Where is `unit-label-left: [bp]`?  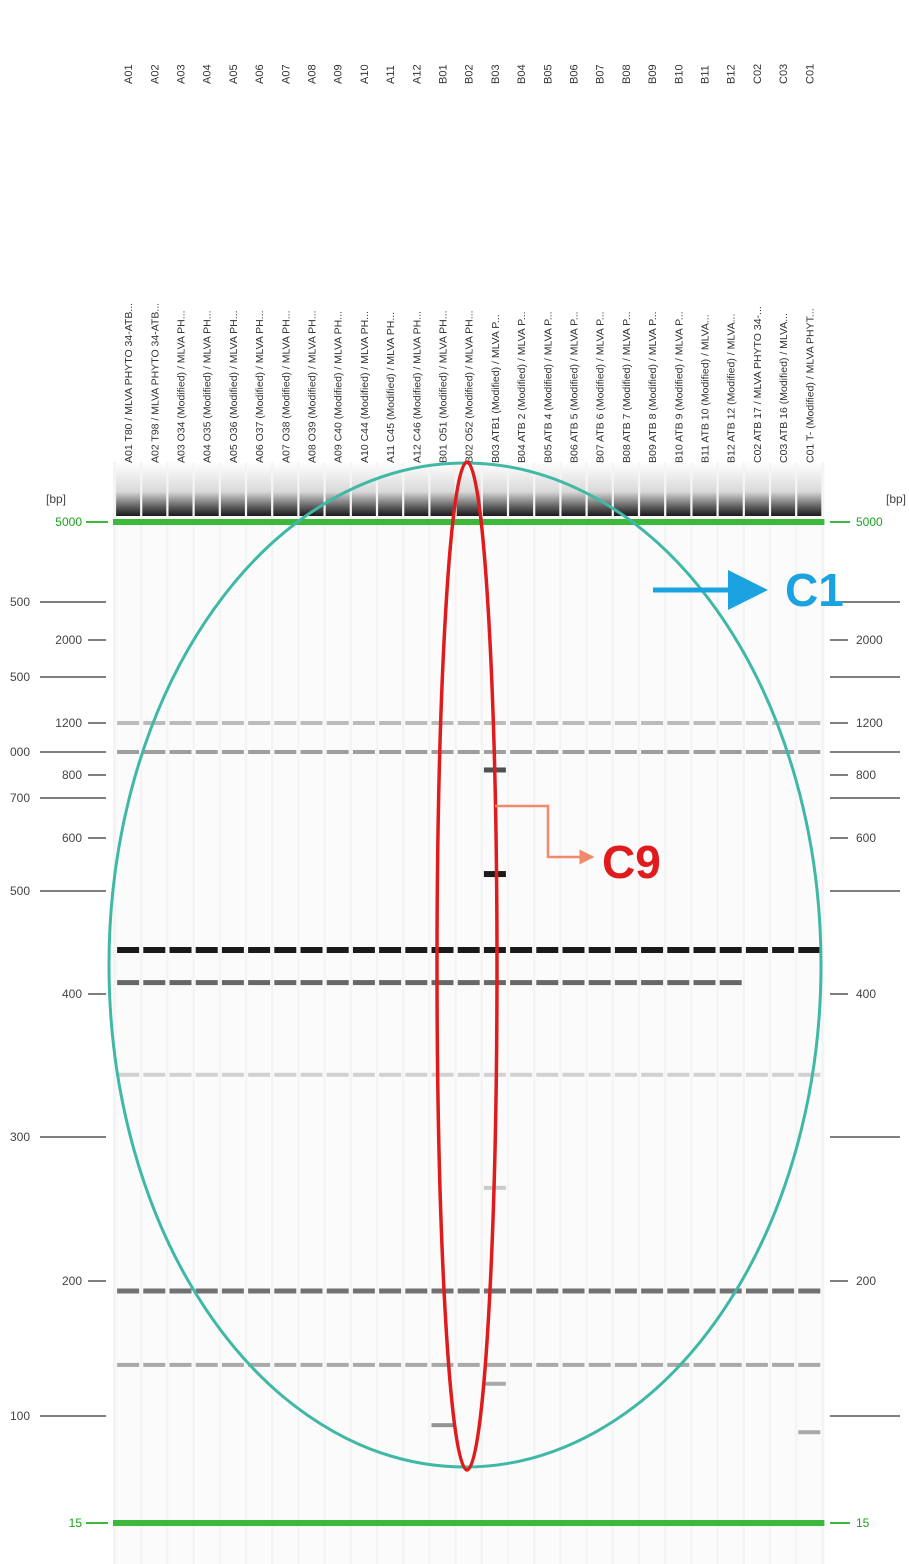
unit-label-left: [bp] is located at coordinates (56, 499).